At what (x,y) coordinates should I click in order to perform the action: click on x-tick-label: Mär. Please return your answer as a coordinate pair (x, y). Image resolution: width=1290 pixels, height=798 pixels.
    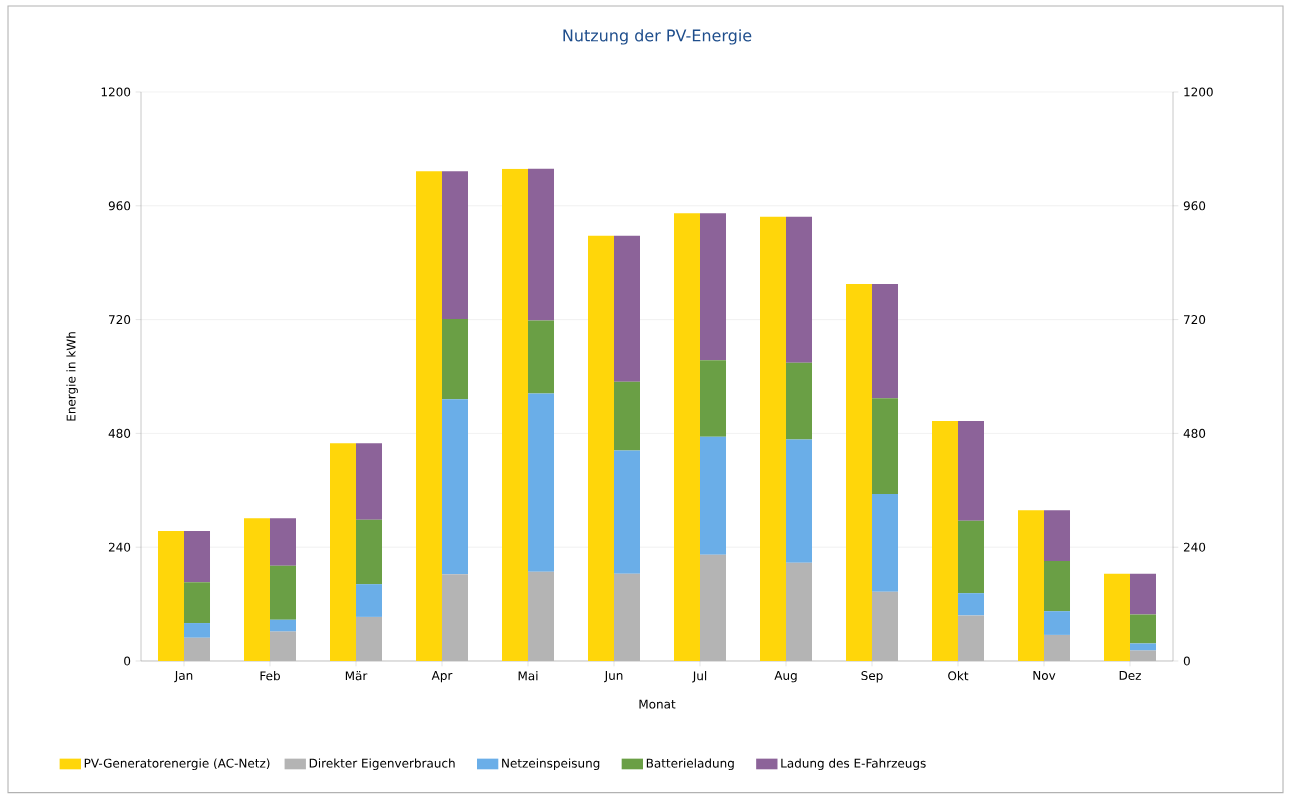
    Looking at the image, I should click on (356, 676).